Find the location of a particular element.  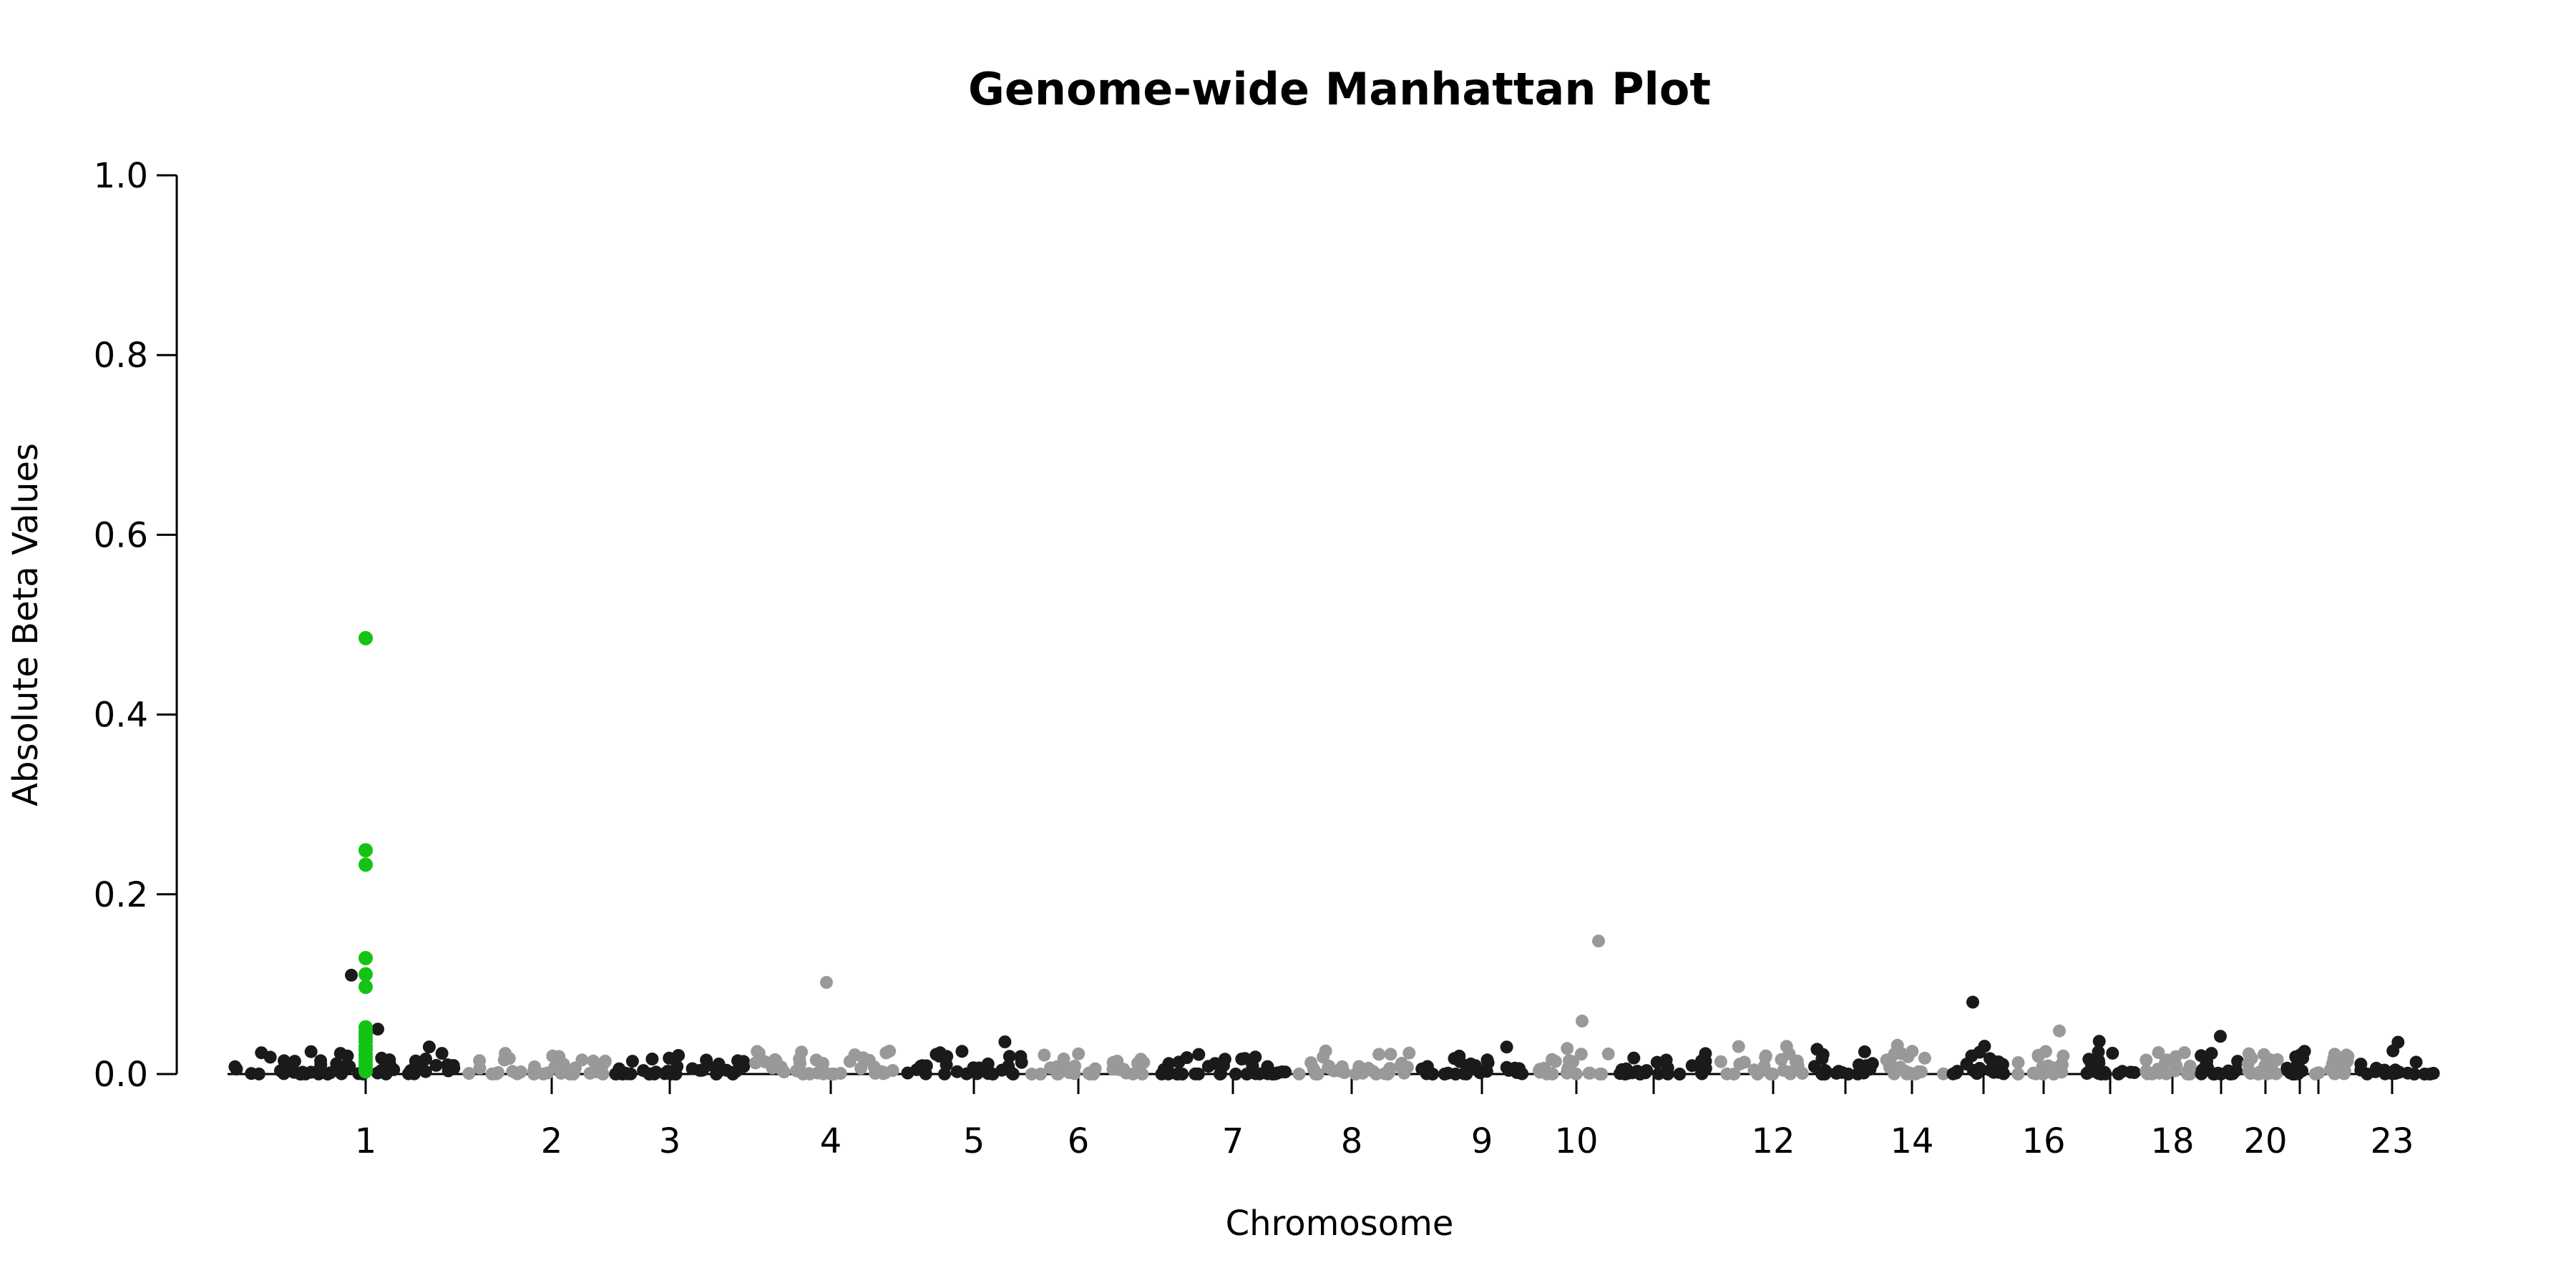

y-tick-label: 0.8 is located at coordinates (121, 356).